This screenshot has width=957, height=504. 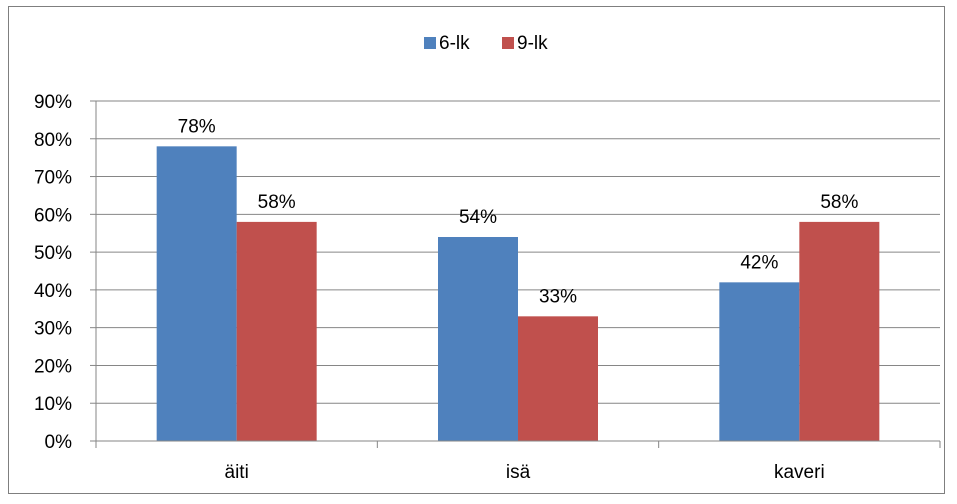 I want to click on data-label: 33%, so click(x=558, y=296).